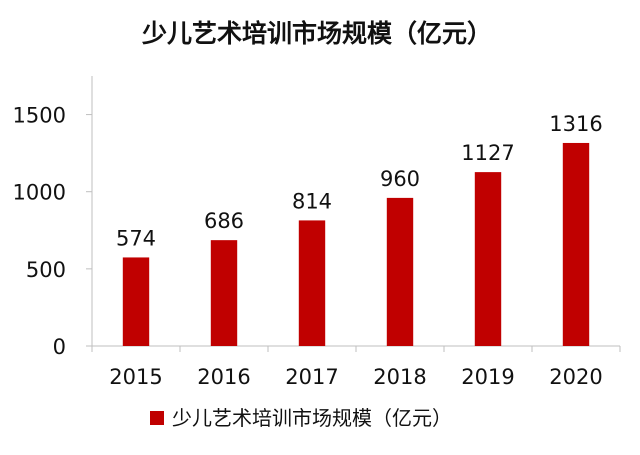  Describe the element at coordinates (316, 33) in the screenshot. I see `chart-title: 少儿艺术培训市场规模（亿元）` at that location.